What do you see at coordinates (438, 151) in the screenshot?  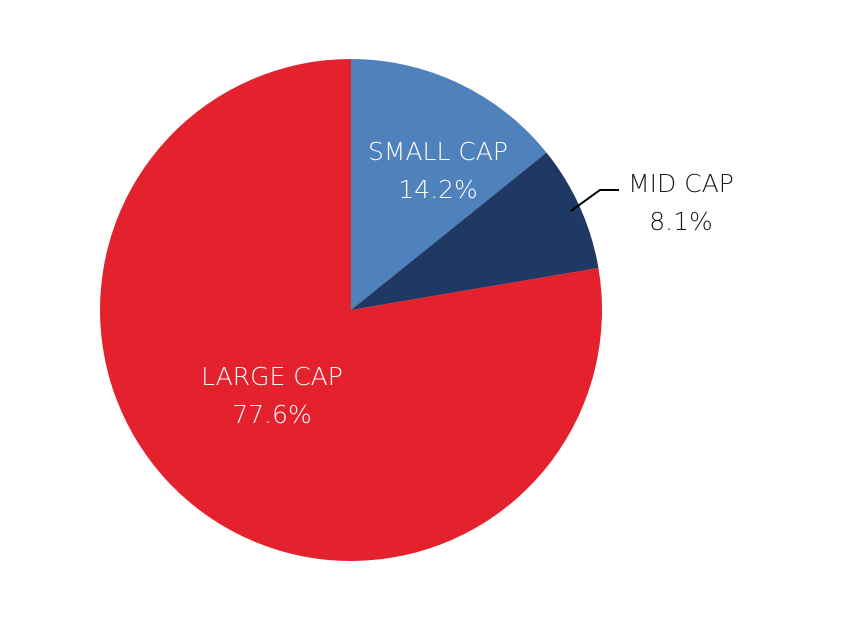 I see `slice-label-small-cap: SMALL CAP` at bounding box center [438, 151].